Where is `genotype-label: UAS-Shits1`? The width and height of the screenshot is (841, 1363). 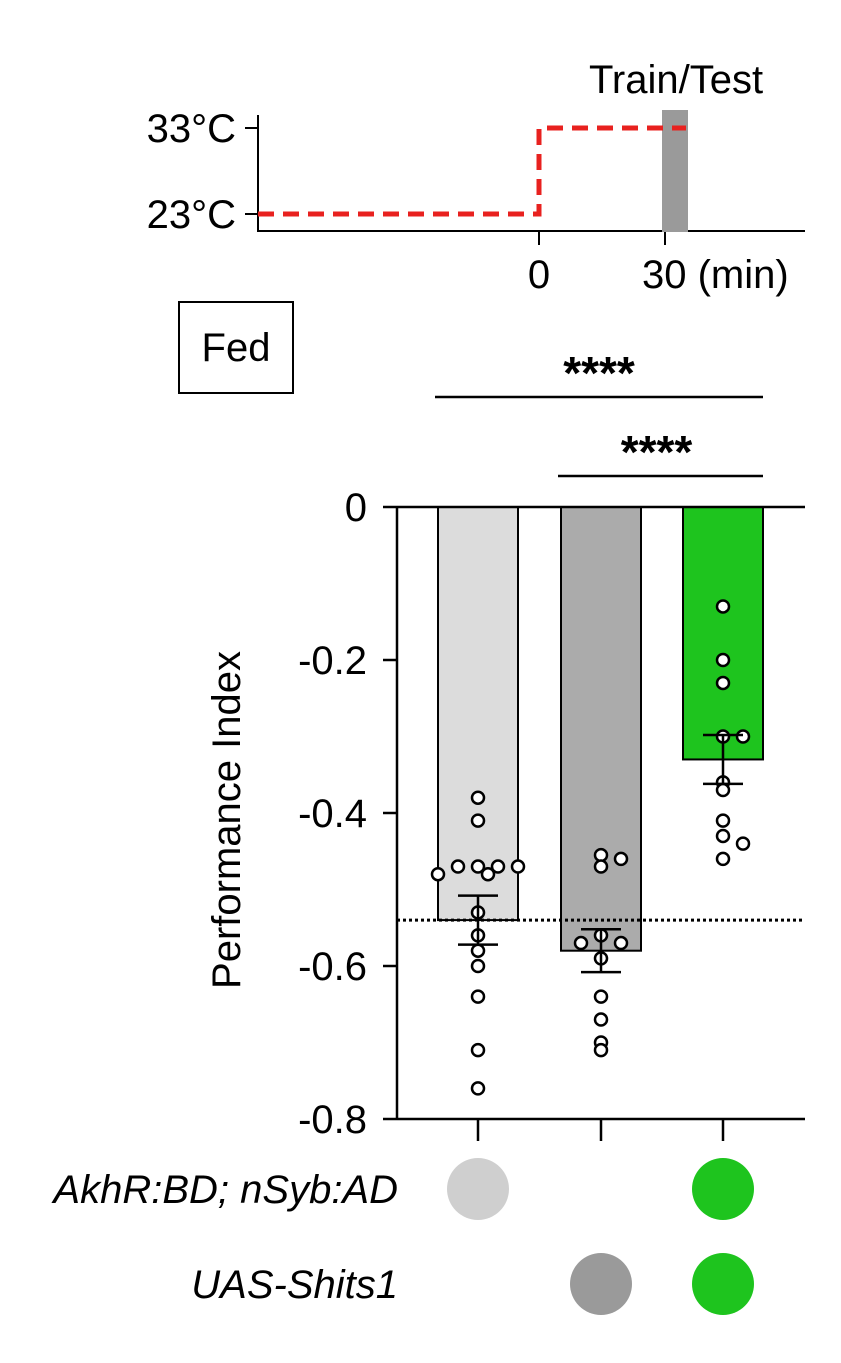 genotype-label: UAS-Shits1 is located at coordinates (294, 1285).